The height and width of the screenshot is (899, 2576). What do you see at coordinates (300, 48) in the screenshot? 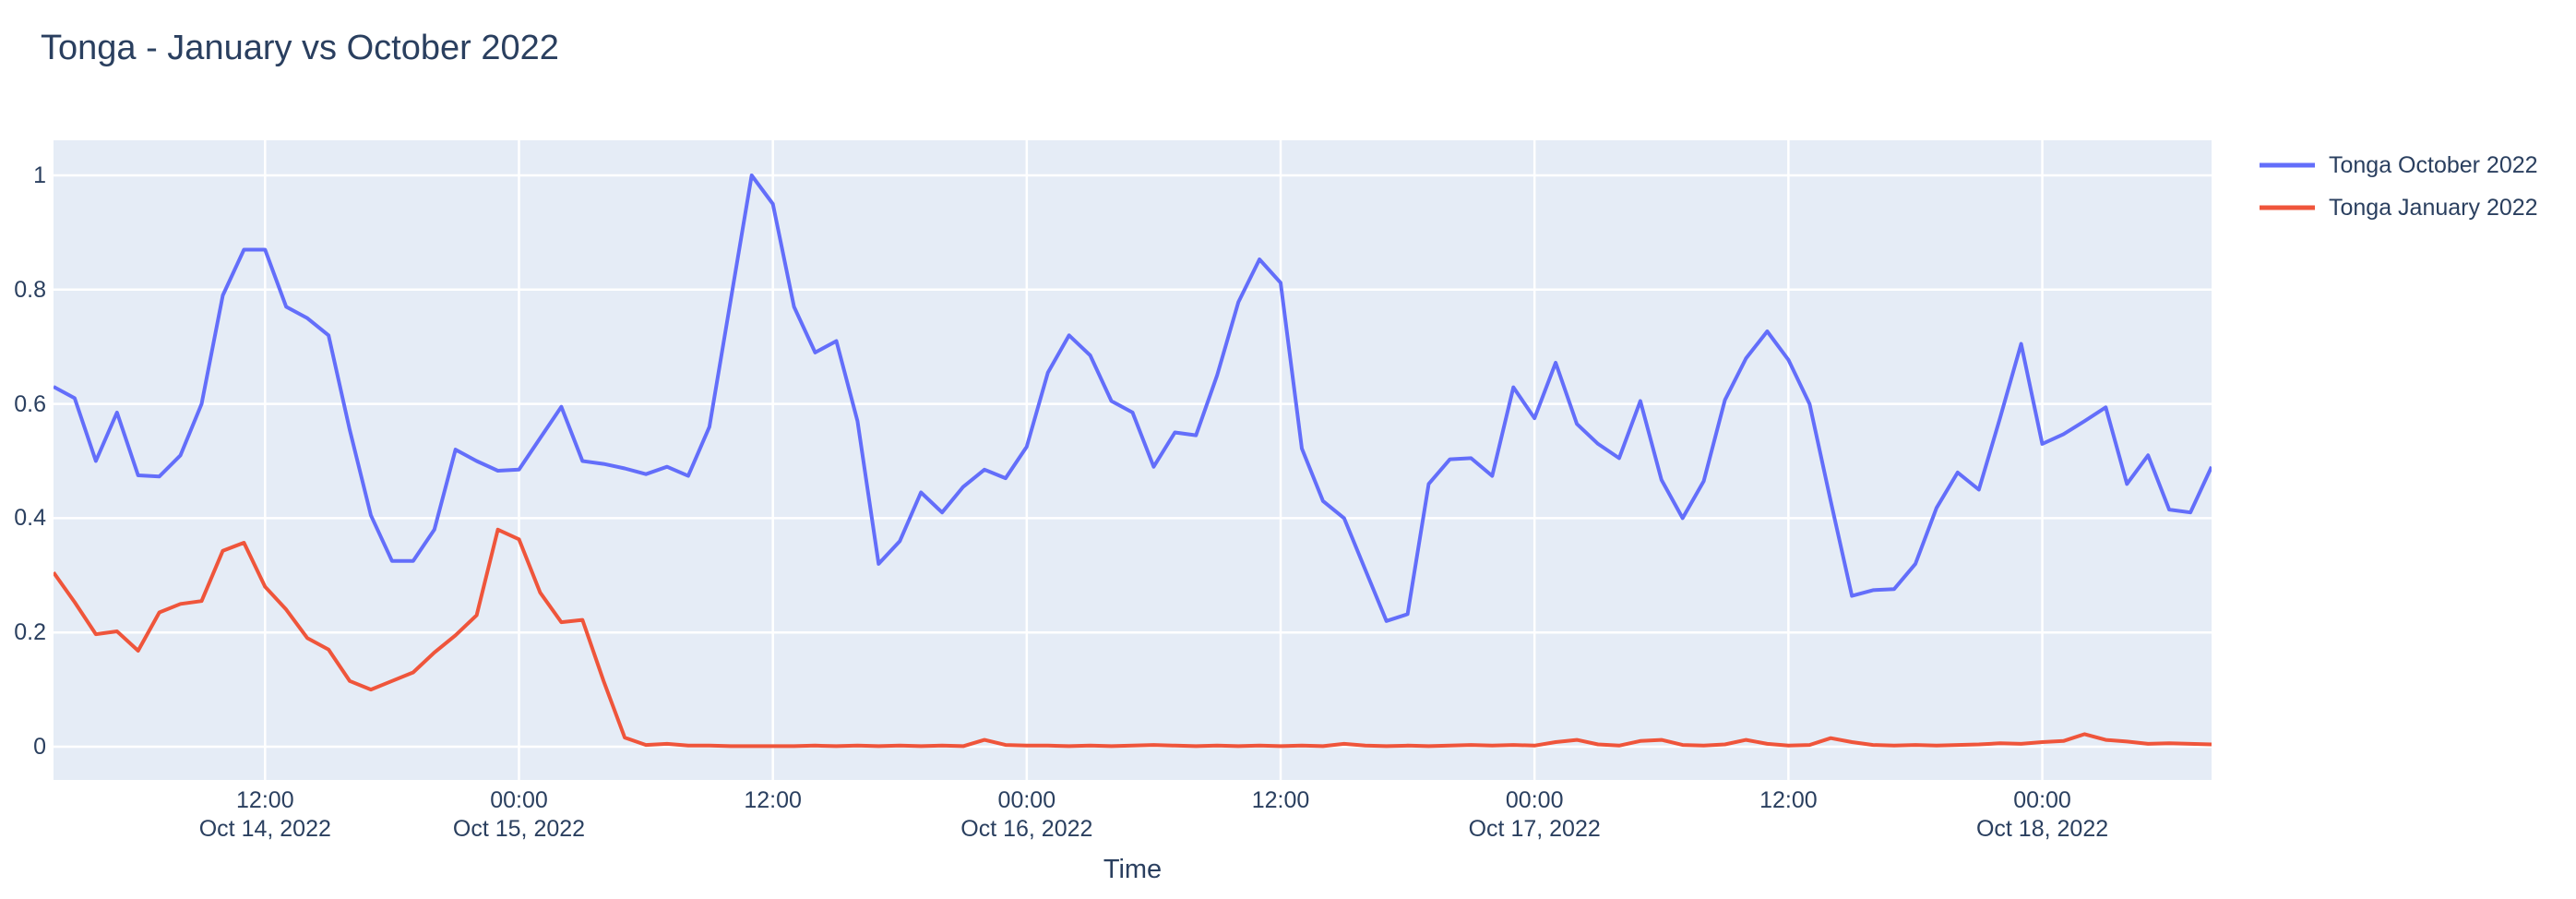
I see `chart-title: Tonga - January vs October 2022` at bounding box center [300, 48].